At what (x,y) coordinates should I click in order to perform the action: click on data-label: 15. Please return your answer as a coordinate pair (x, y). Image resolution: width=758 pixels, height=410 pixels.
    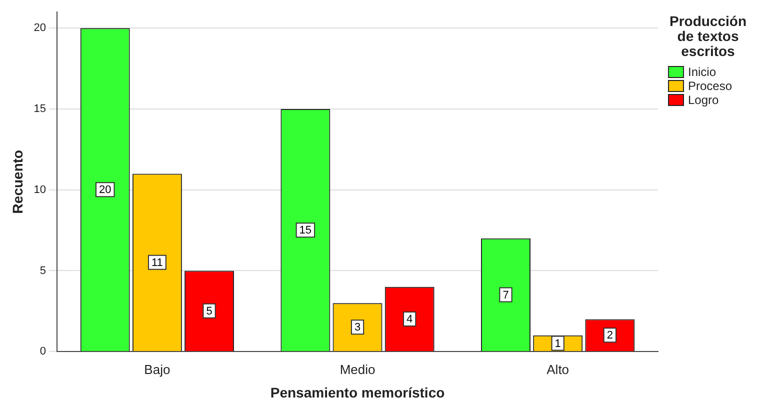
    Looking at the image, I should click on (305, 230).